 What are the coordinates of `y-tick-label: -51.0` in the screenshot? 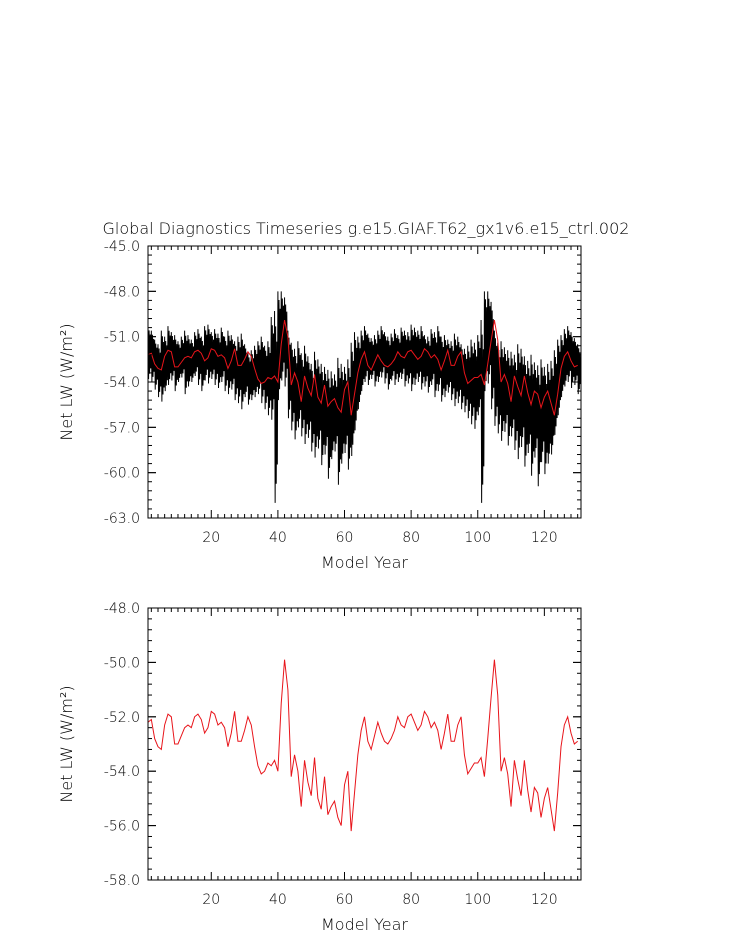 It's located at (122, 338).